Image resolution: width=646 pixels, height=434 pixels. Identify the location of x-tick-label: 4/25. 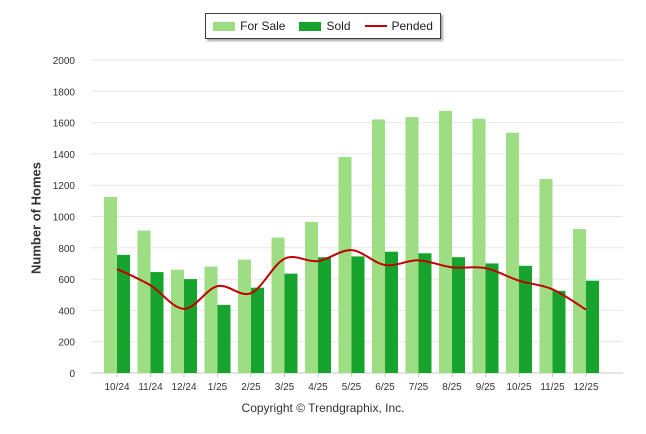
(318, 387).